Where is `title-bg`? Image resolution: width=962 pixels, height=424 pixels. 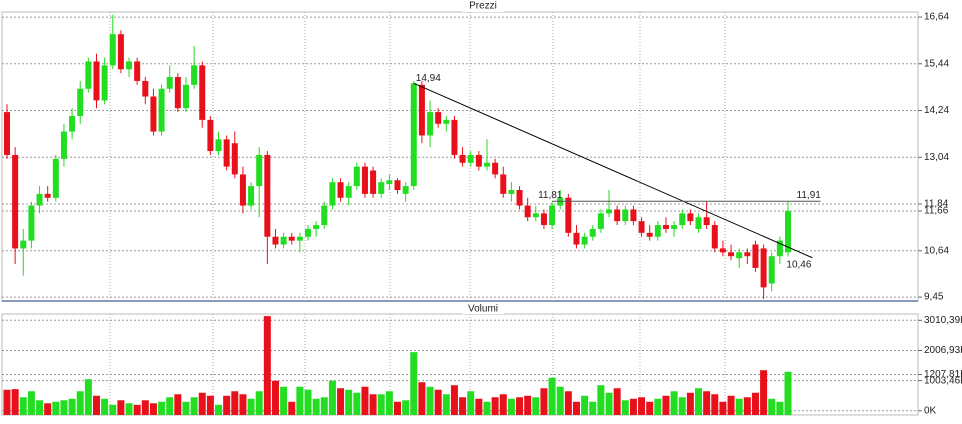 title-bg is located at coordinates (483, 6).